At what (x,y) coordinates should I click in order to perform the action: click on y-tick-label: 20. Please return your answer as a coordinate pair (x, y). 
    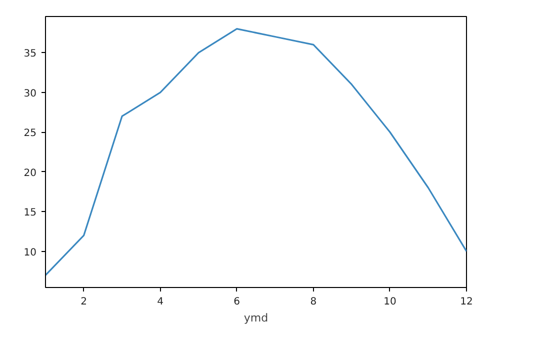
    Looking at the image, I should click on (30, 173).